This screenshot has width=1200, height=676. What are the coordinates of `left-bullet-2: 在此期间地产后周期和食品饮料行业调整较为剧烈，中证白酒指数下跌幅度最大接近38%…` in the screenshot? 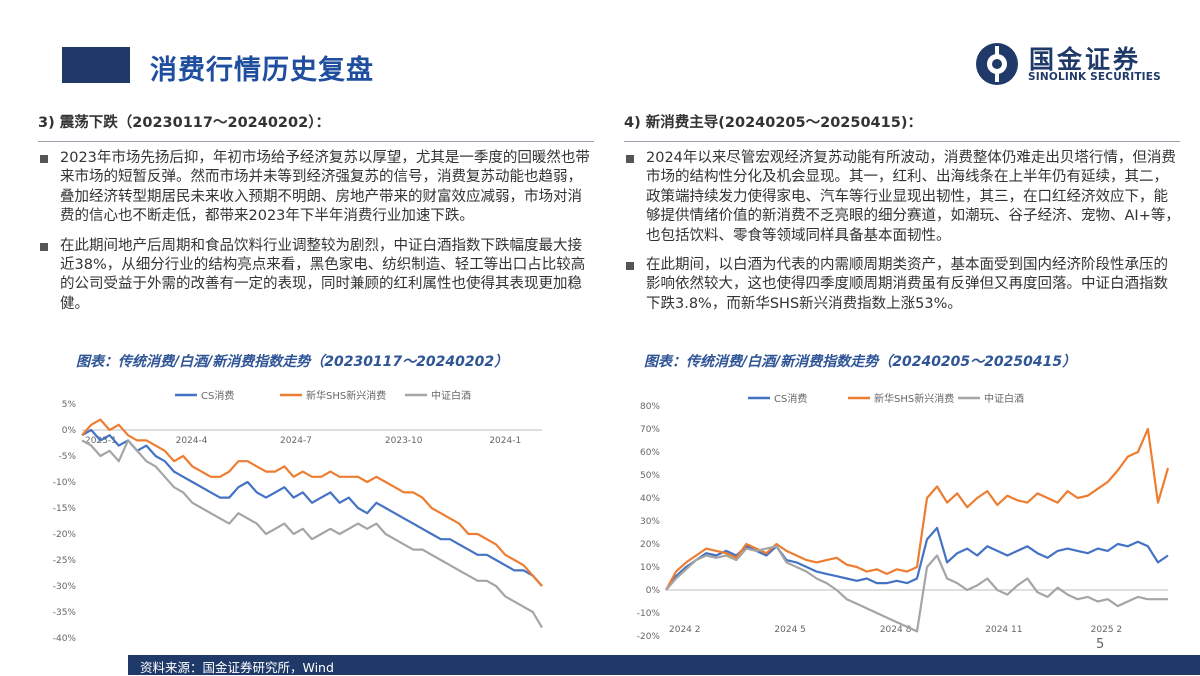 It's located at (316, 276).